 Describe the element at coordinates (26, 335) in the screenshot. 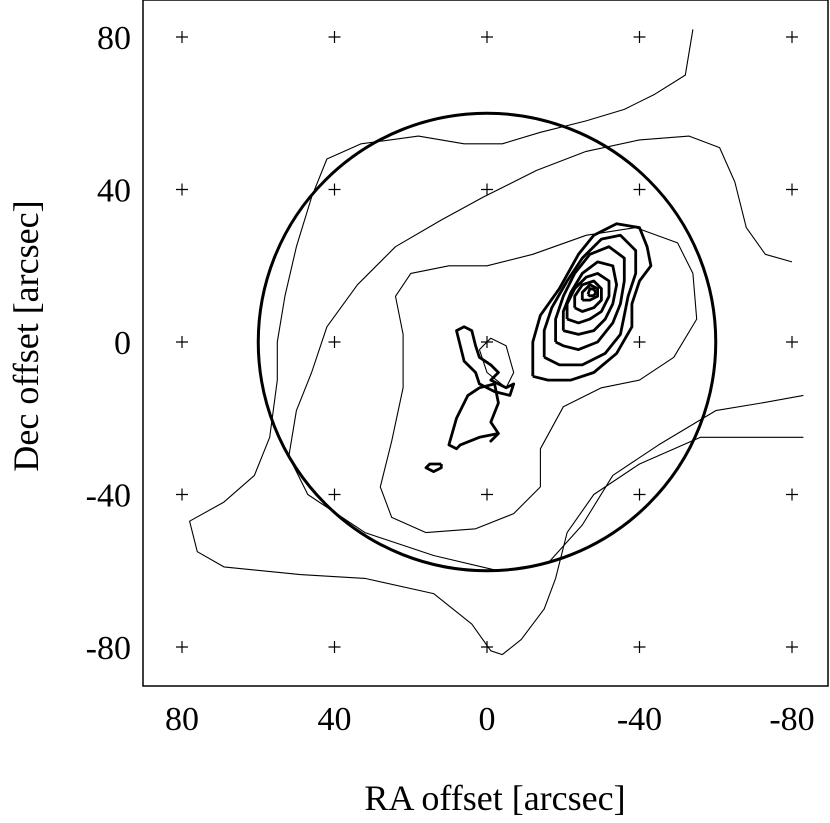

I see `y-axis-title: Dec offset [arcsec]` at that location.